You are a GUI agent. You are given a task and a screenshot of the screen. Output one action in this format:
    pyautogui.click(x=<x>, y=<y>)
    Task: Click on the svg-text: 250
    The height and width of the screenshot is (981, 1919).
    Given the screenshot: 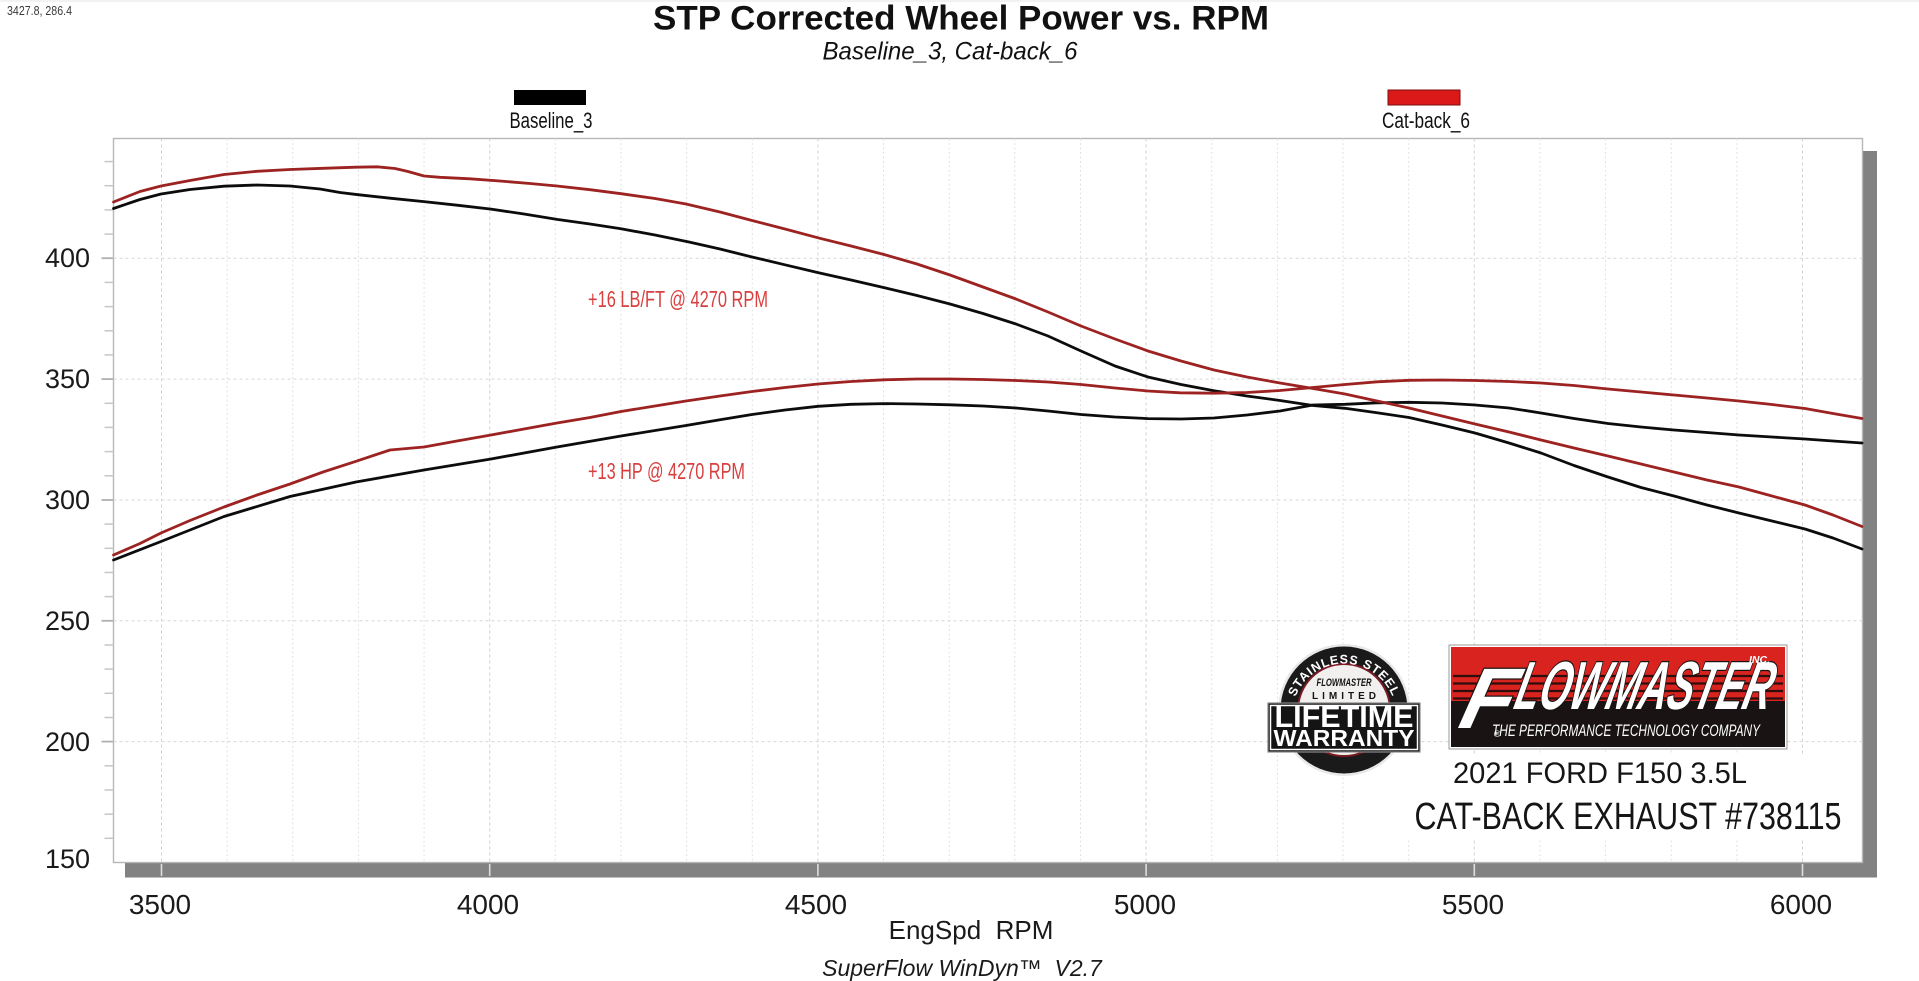 What is the action you would take?
    pyautogui.click(x=67, y=621)
    